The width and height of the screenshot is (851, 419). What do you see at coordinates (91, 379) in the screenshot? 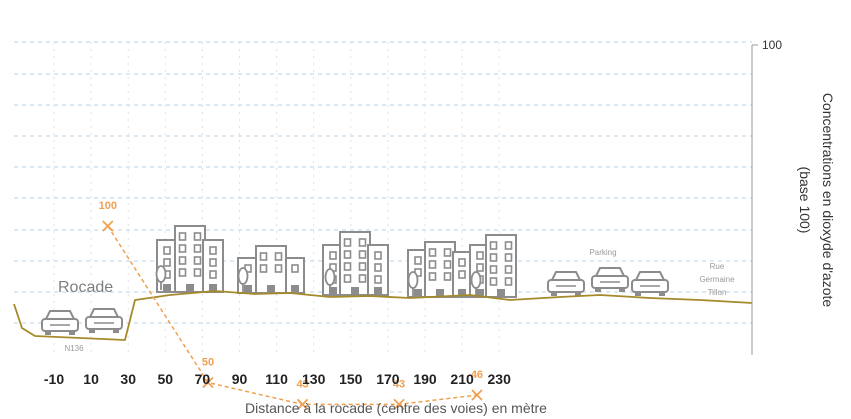
I see `x-tick-label: 10` at bounding box center [91, 379].